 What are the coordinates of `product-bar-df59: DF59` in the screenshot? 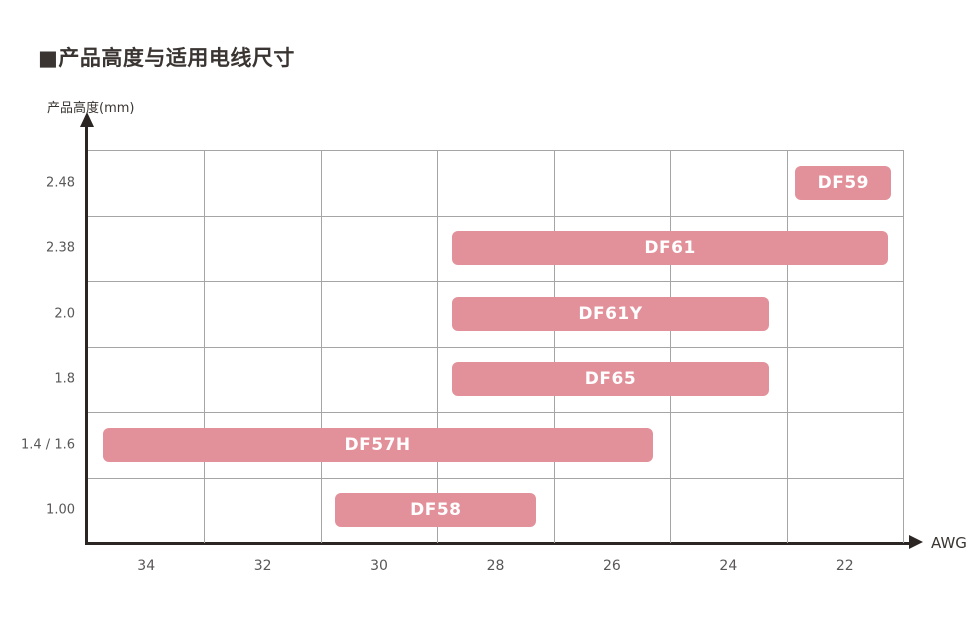 It's located at (843, 182).